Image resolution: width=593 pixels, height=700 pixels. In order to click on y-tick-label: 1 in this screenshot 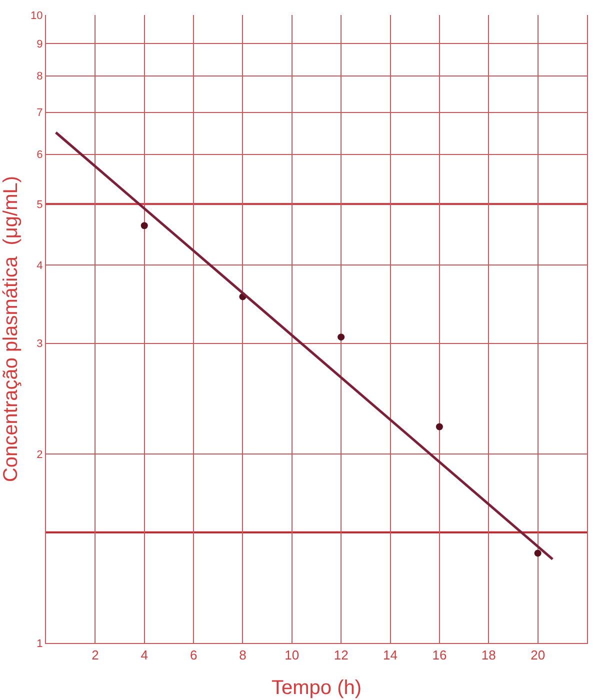, I will do `click(39, 644)`.